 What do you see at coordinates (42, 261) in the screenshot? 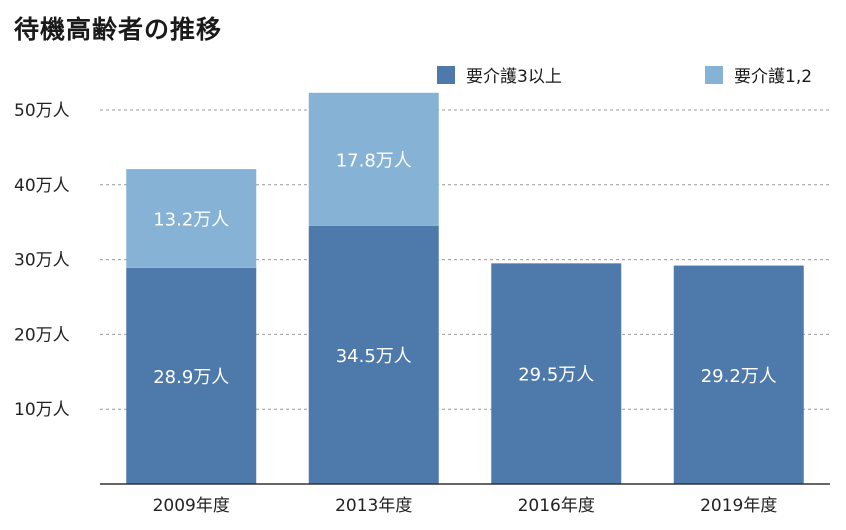
I see `y-tick-label: 30万人` at bounding box center [42, 261].